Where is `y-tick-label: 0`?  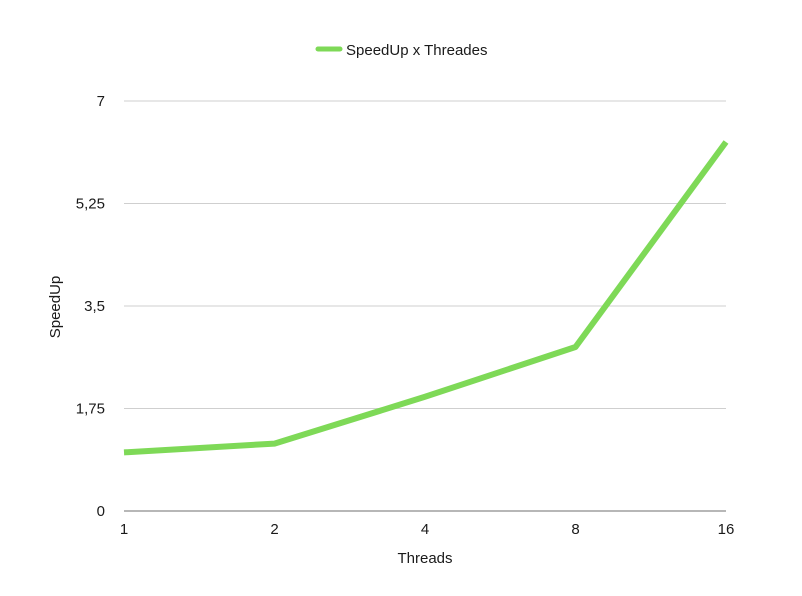 y-tick-label: 0 is located at coordinates (101, 511).